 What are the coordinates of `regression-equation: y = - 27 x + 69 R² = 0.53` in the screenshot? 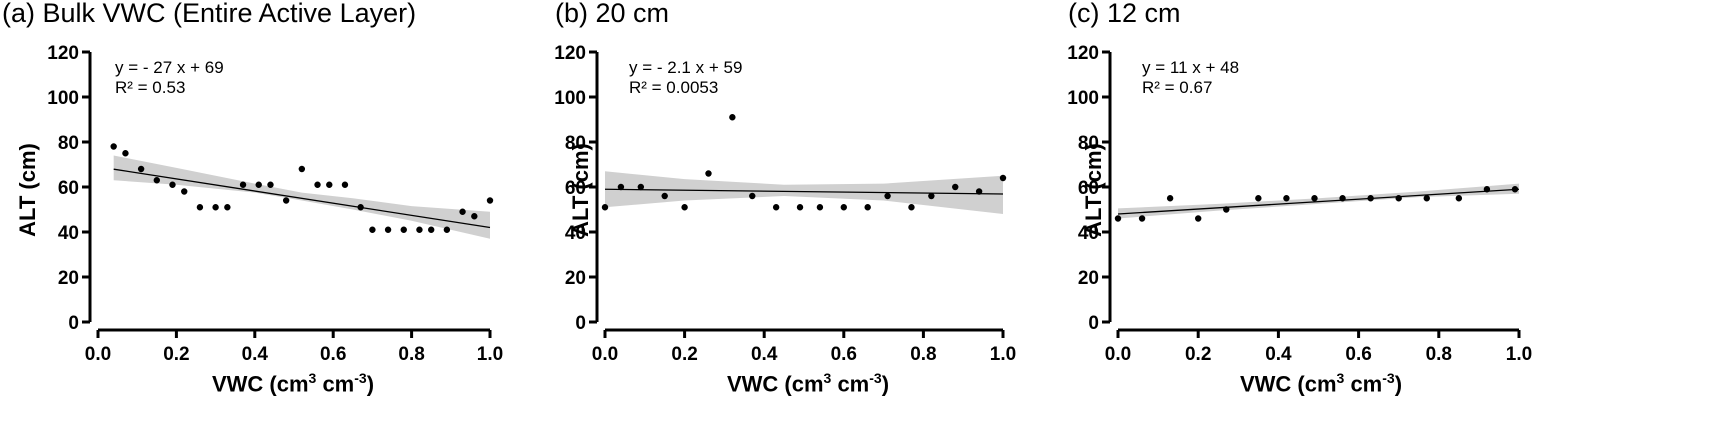 It's located at (169, 78).